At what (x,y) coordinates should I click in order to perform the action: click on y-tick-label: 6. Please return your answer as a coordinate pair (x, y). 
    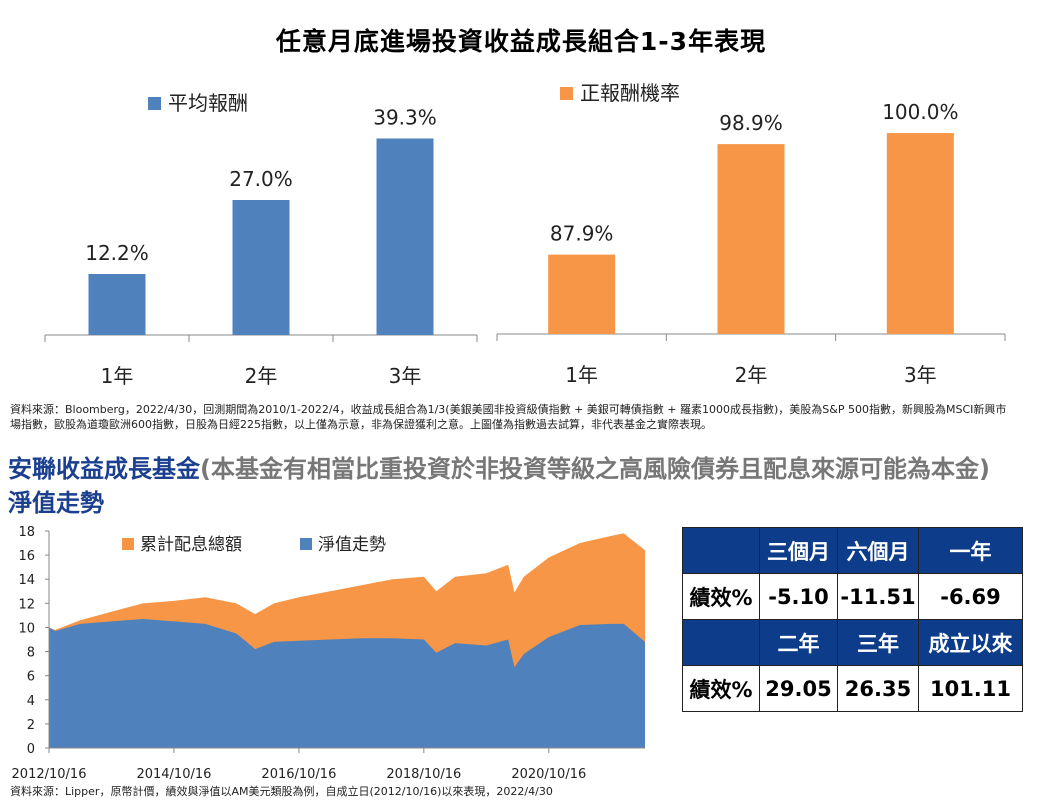
    Looking at the image, I should click on (31, 677).